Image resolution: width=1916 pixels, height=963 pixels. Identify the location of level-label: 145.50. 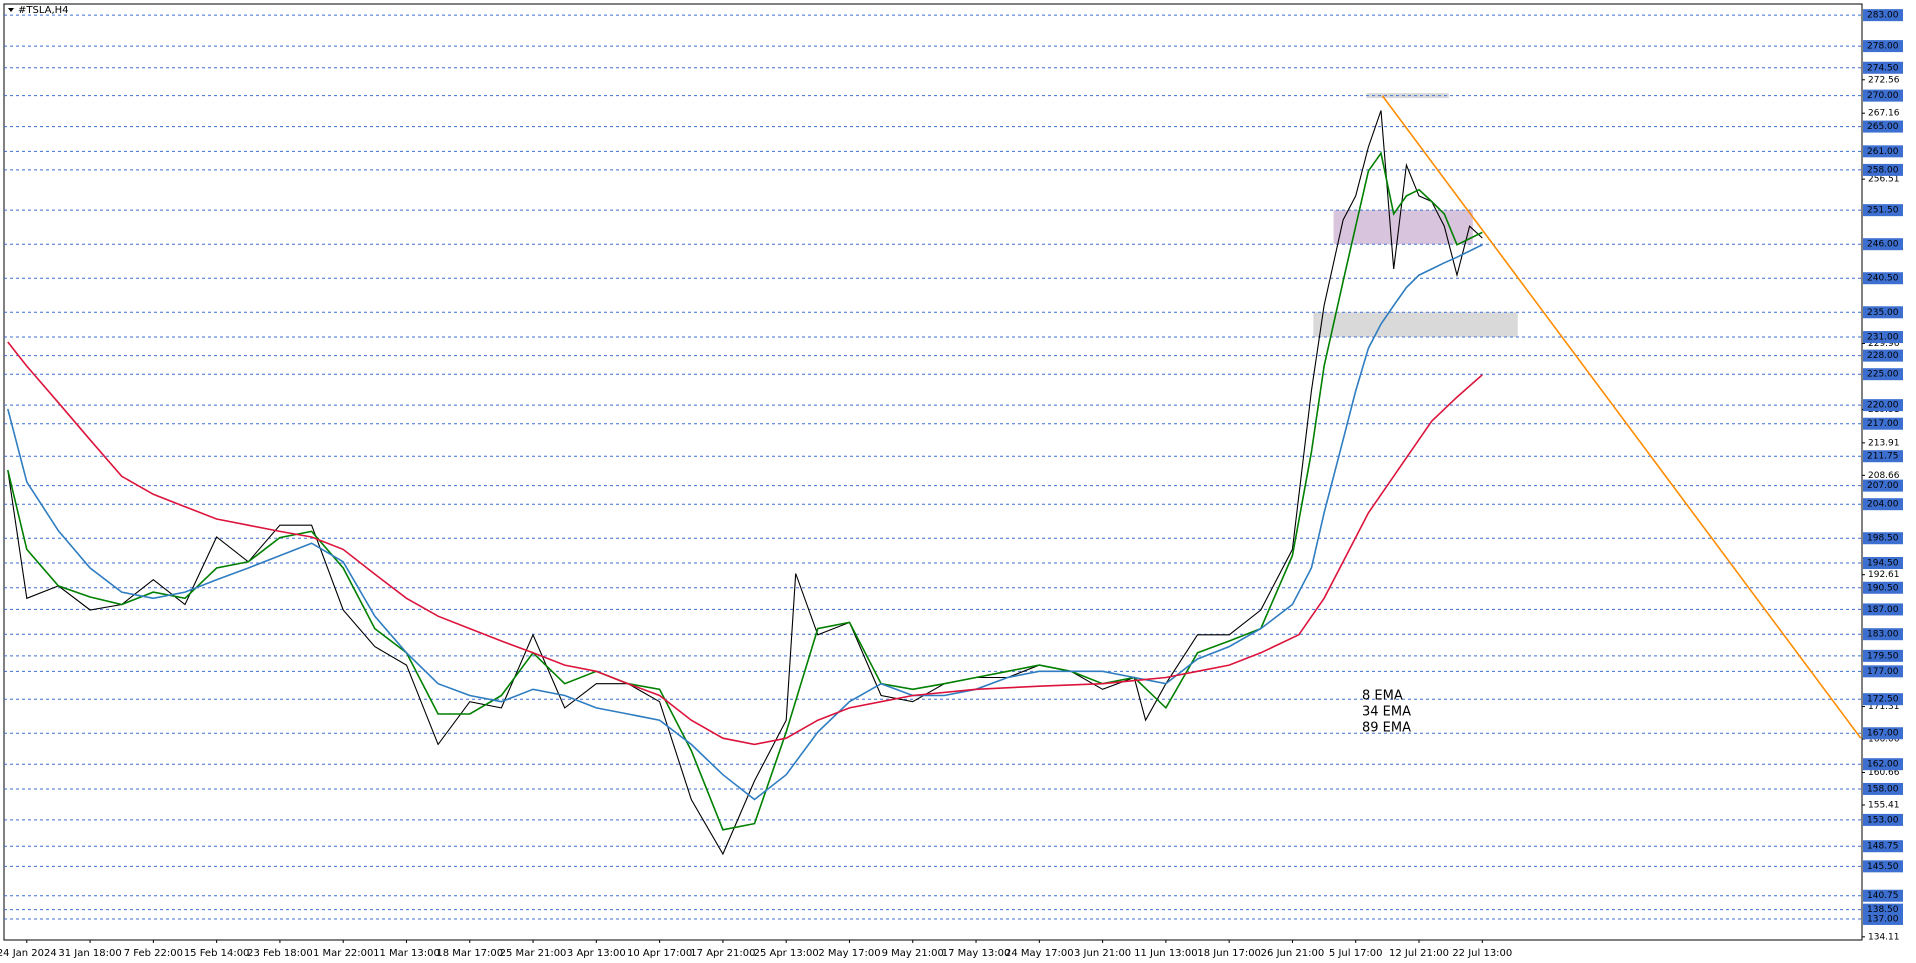
(1883, 867).